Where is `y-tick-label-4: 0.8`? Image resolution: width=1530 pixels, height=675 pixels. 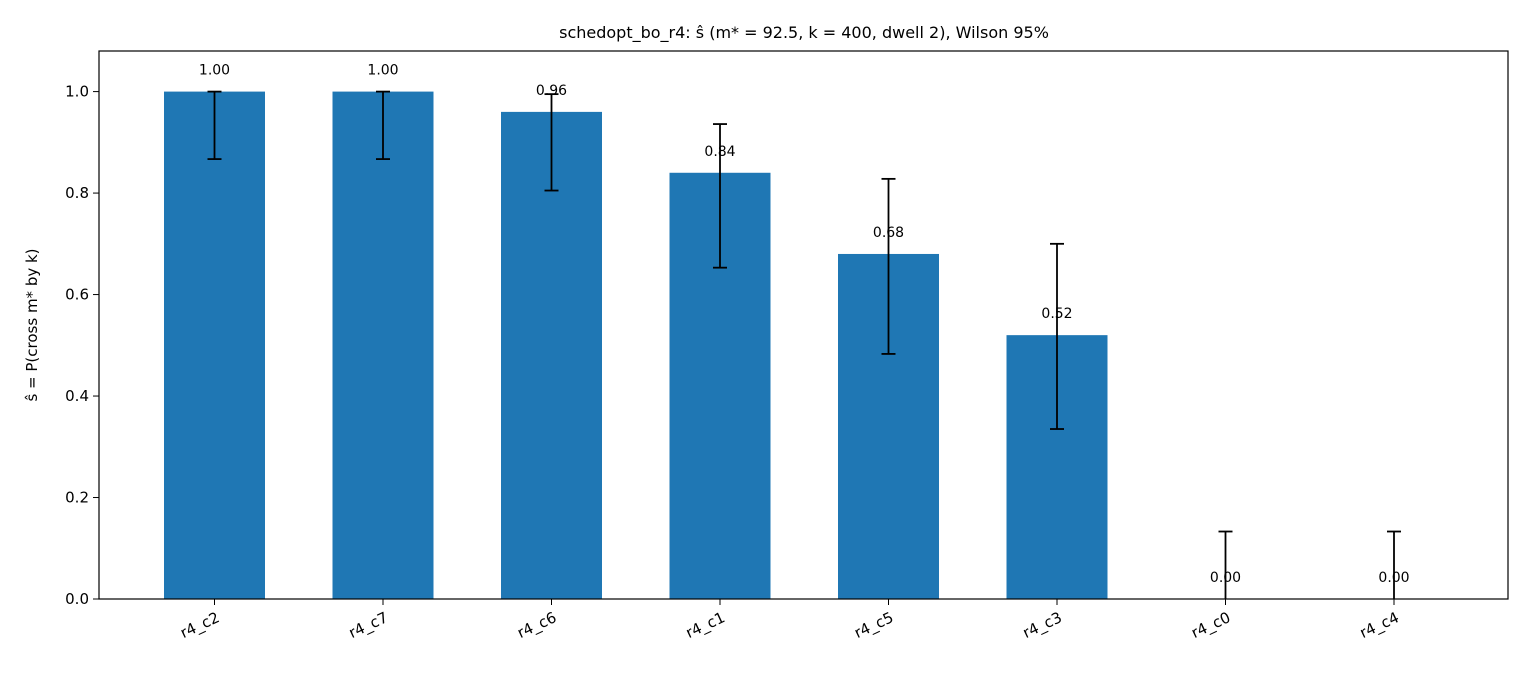 y-tick-label-4: 0.8 is located at coordinates (77, 193).